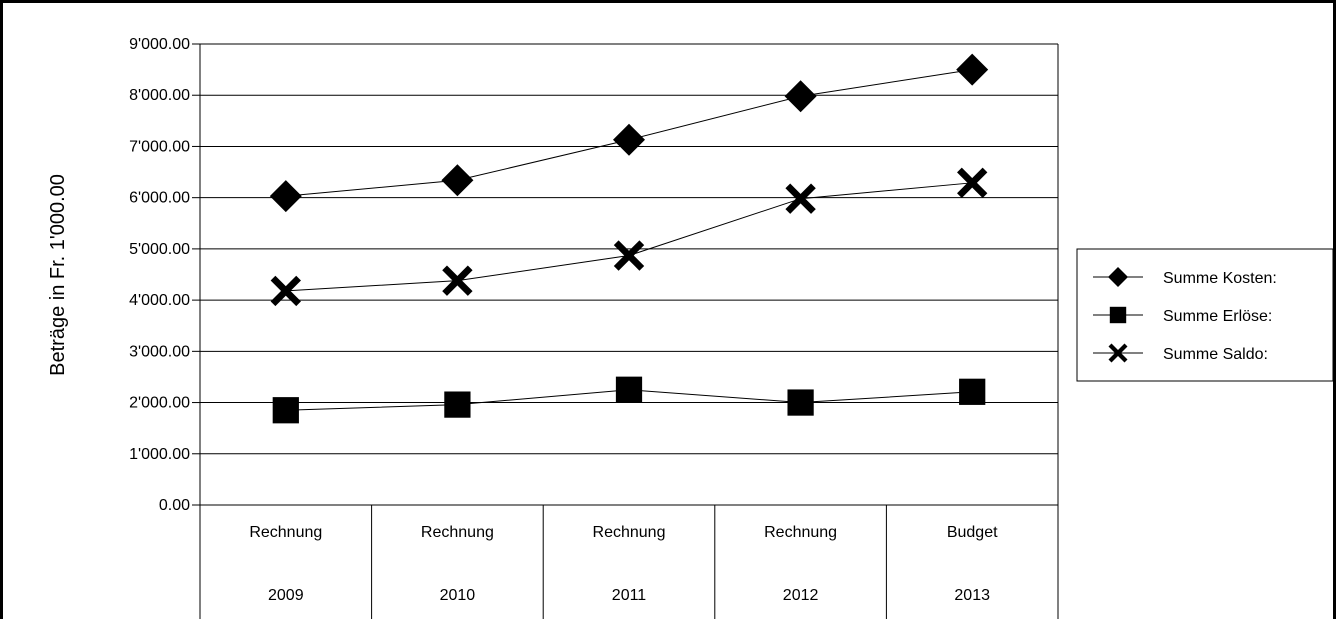 The image size is (1336, 619). I want to click on legend-item: Summe Saldo:, so click(1180, 353).